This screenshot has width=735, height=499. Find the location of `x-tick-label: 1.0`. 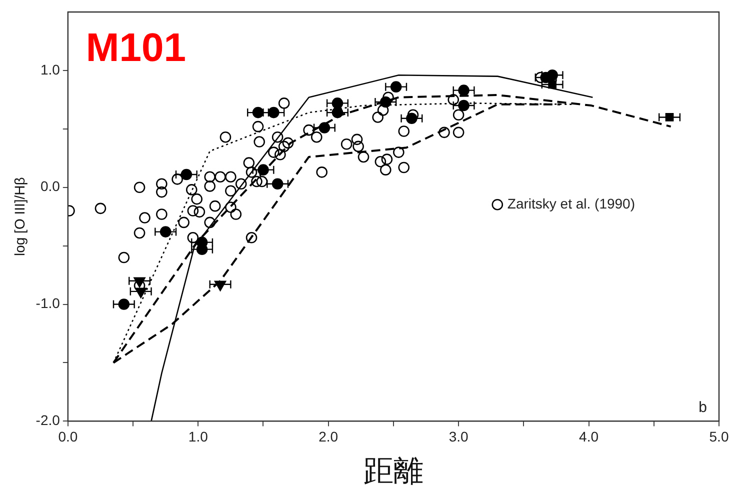

x-tick-label: 1.0 is located at coordinates (198, 436).